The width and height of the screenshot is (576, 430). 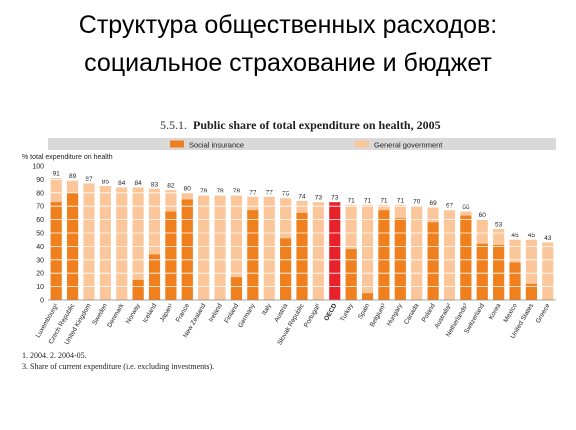 What do you see at coordinates (286, 194) in the screenshot?
I see `bar-value-label: 76` at bounding box center [286, 194].